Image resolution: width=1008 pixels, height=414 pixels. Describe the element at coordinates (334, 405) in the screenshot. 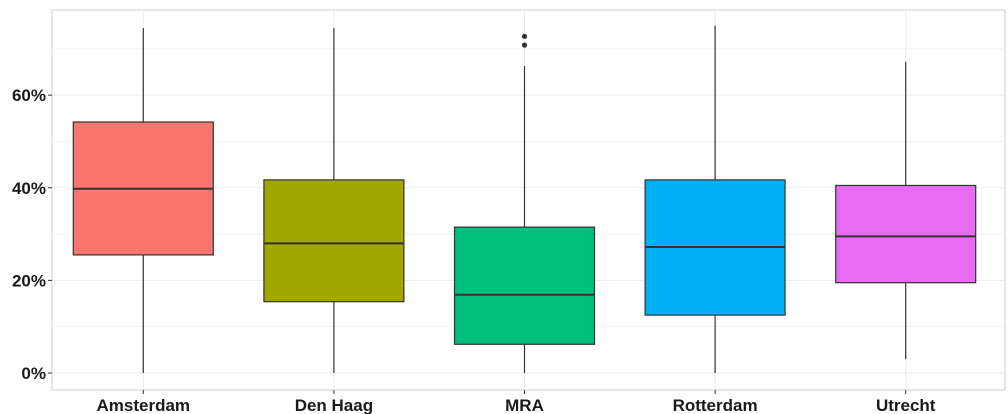

I see `x-tick-label: Den Haag` at that location.